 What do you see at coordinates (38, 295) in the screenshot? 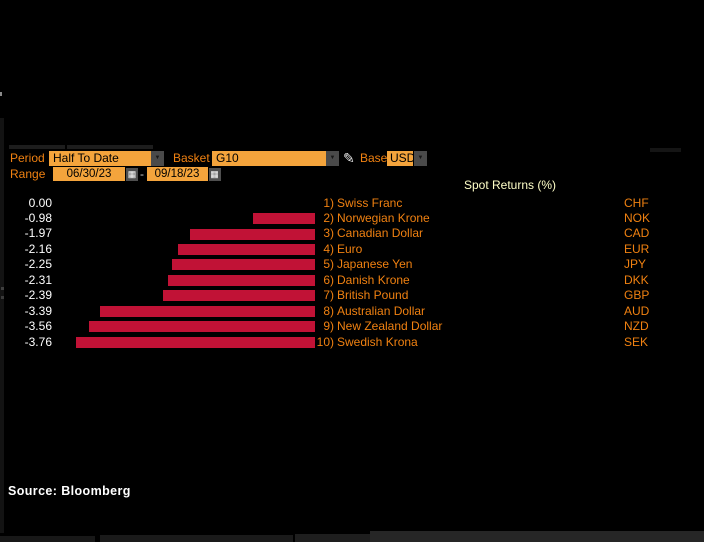
I see `bar-value-label: -2.39` at bounding box center [38, 295].